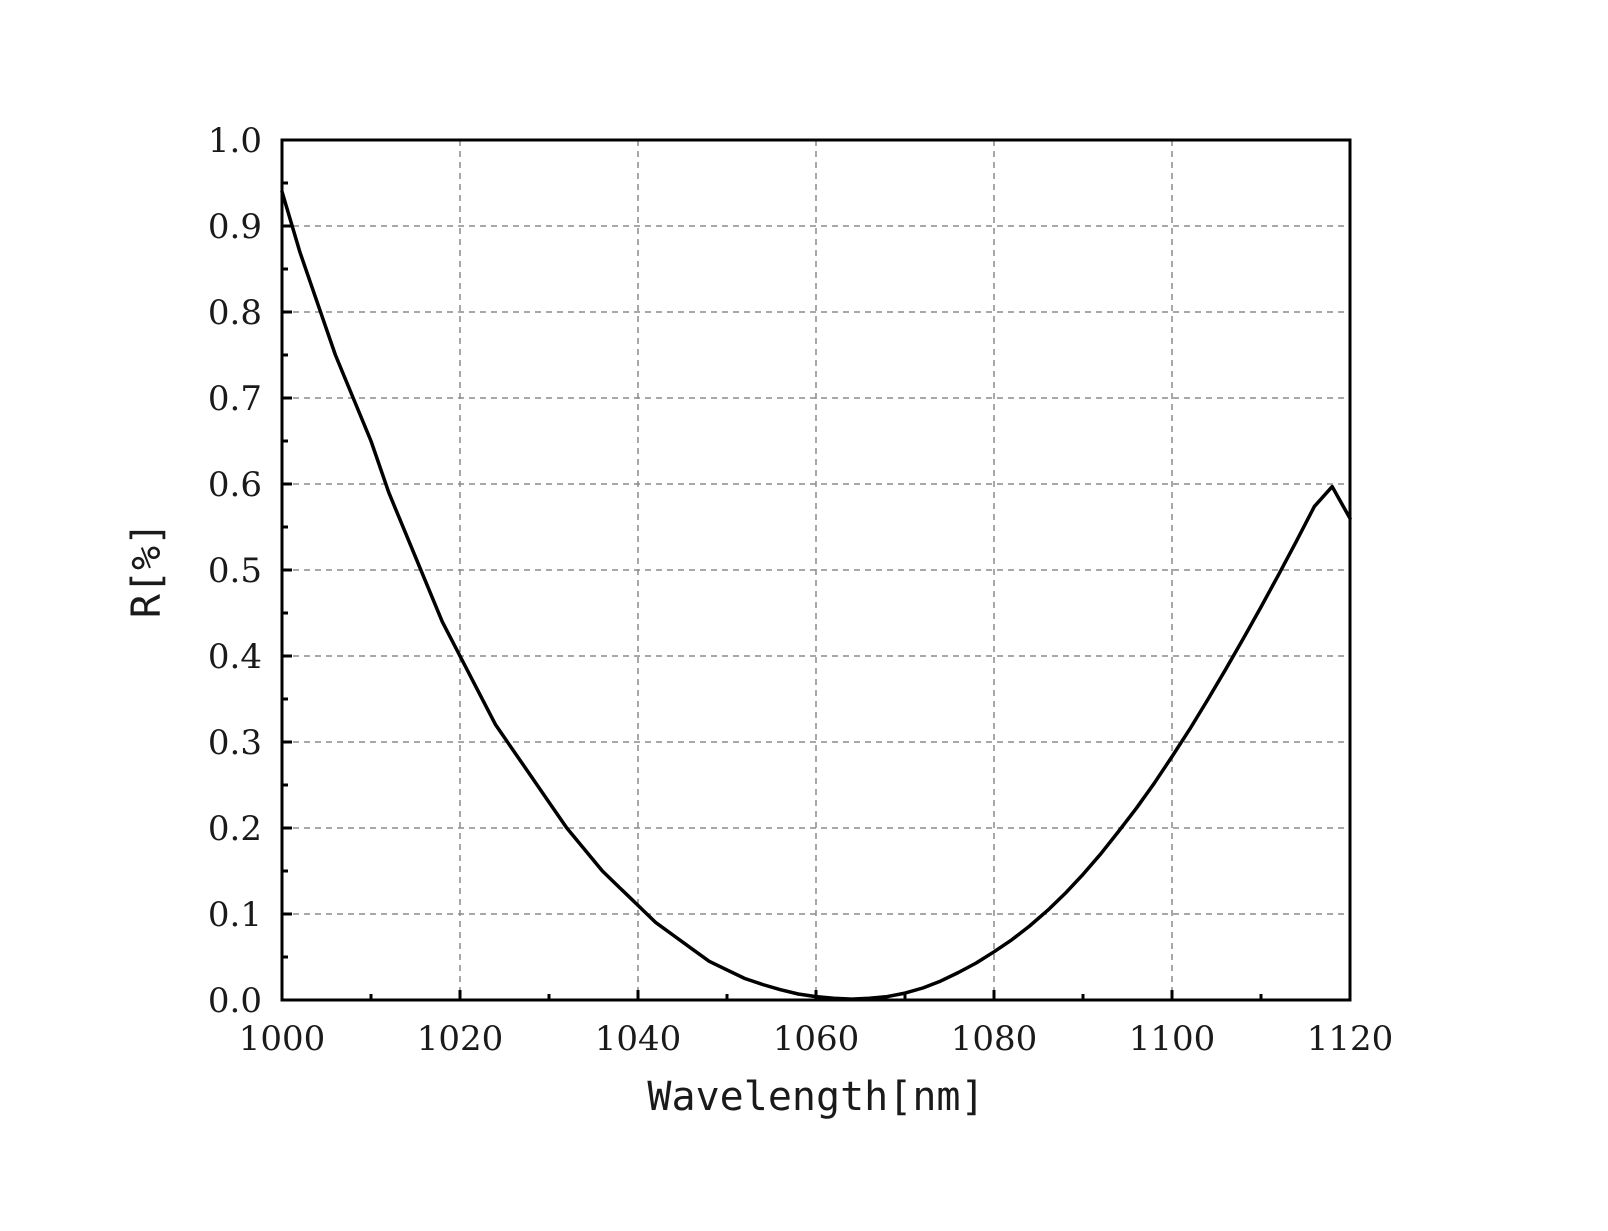  What do you see at coordinates (235, 829) in the screenshot?
I see `y-tick-label: 0.2` at bounding box center [235, 829].